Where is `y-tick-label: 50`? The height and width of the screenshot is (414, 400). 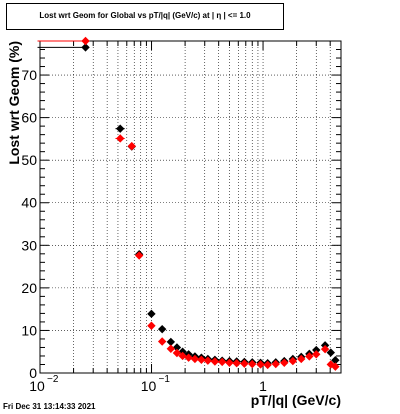
y-tick-label: 50 is located at coordinates (29, 160).